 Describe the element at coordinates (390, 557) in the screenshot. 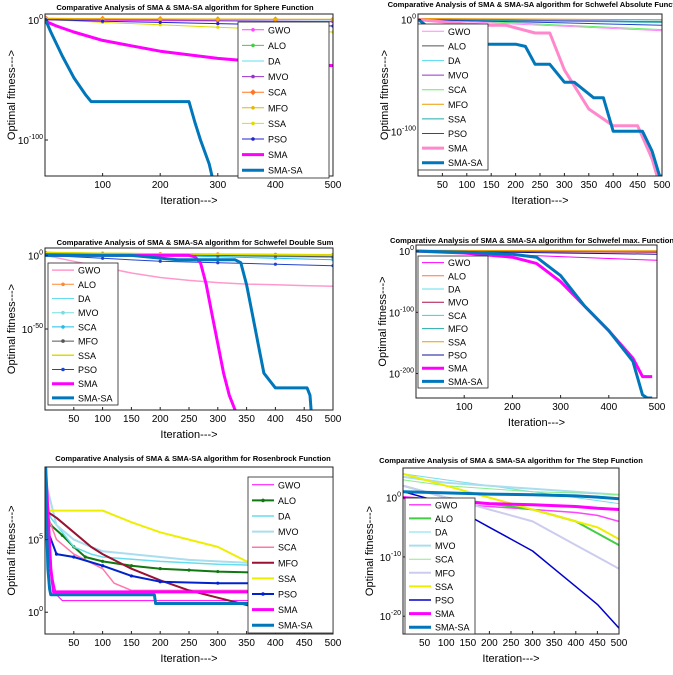

I see `y-tick-label: 10⁻¹⁰` at that location.